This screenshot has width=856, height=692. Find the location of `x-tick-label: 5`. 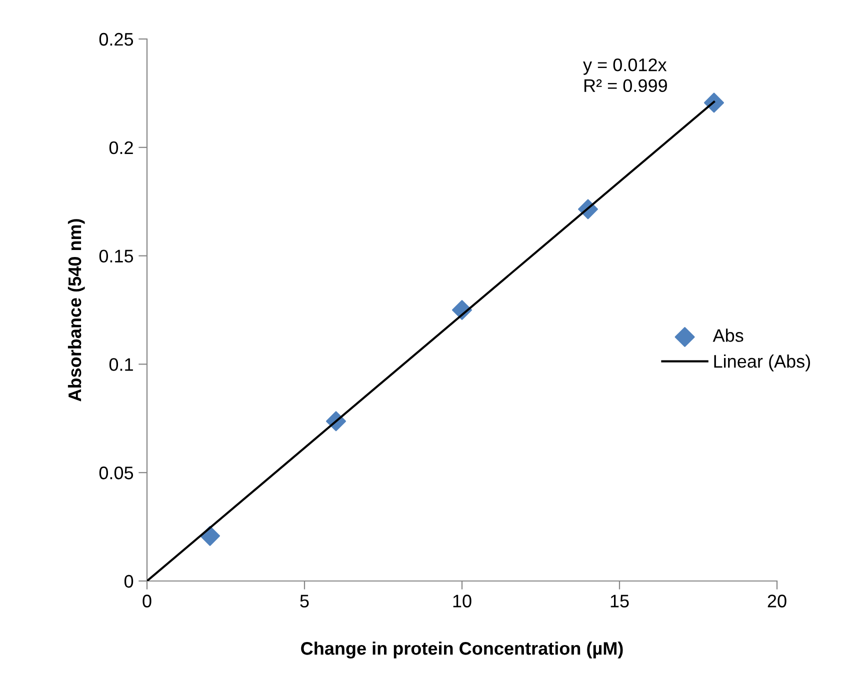

x-tick-label: 5 is located at coordinates (304, 601).